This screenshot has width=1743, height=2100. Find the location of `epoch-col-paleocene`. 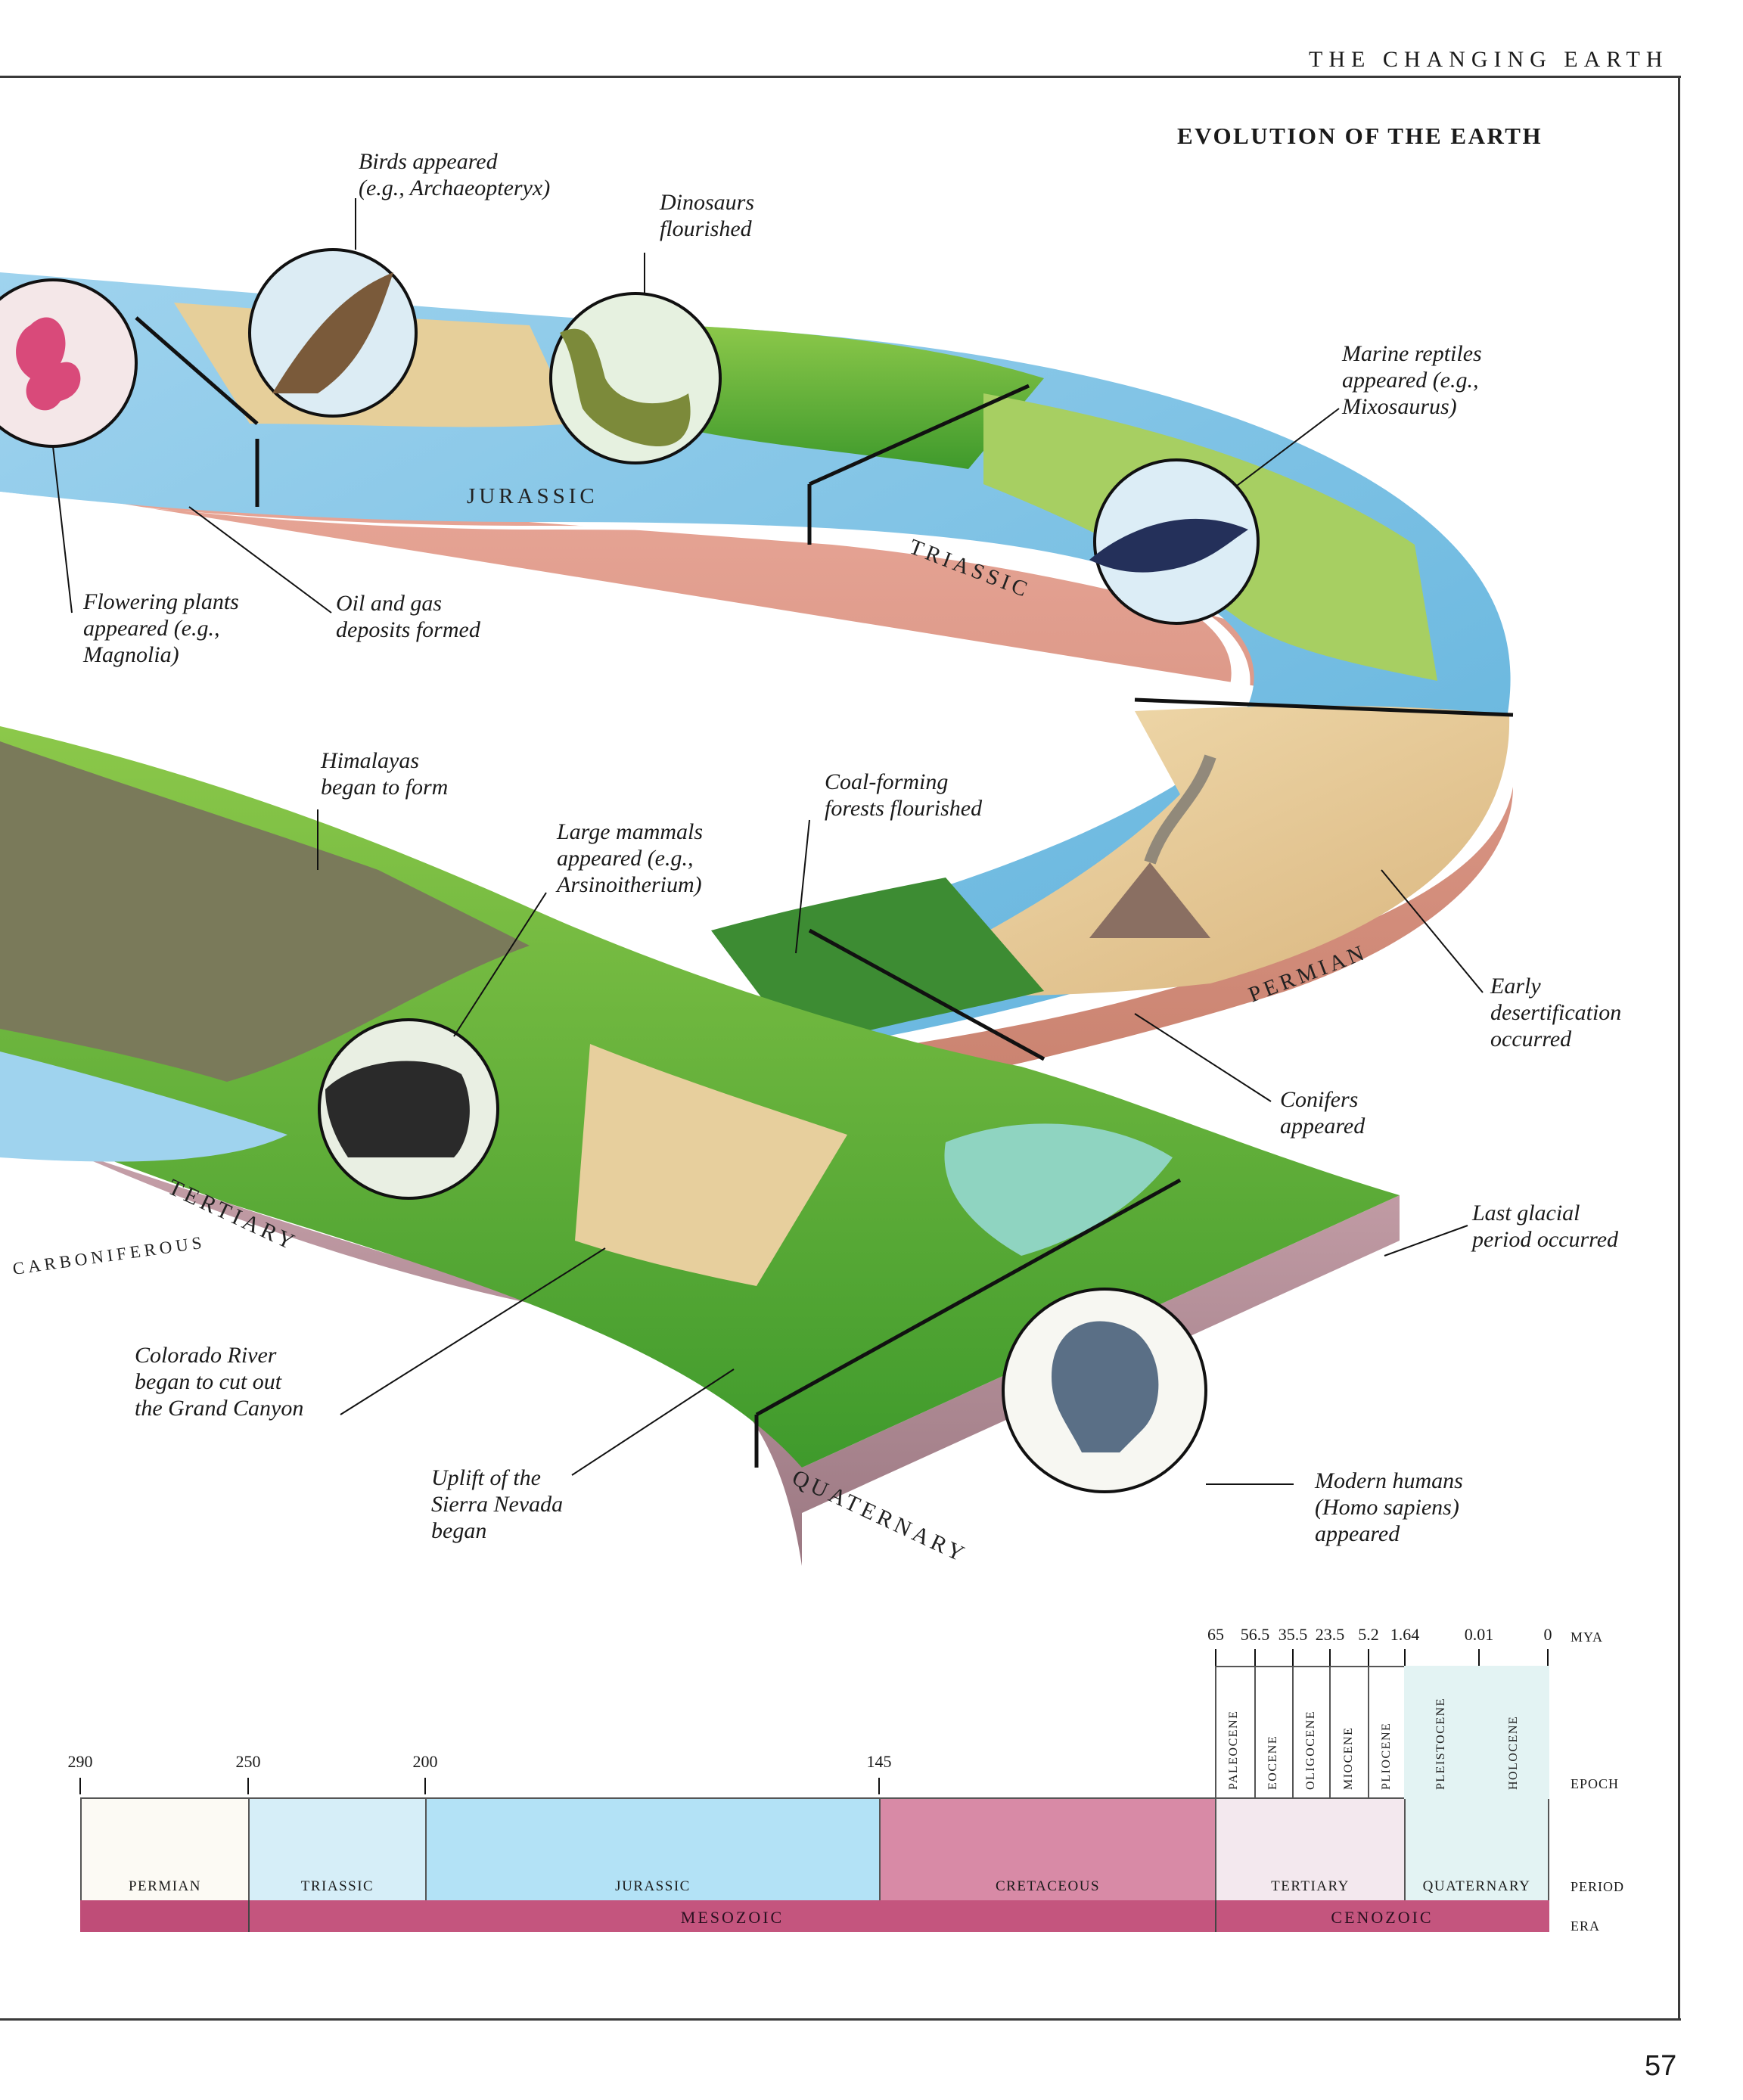

epoch-col-paleocene is located at coordinates (1235, 1732).